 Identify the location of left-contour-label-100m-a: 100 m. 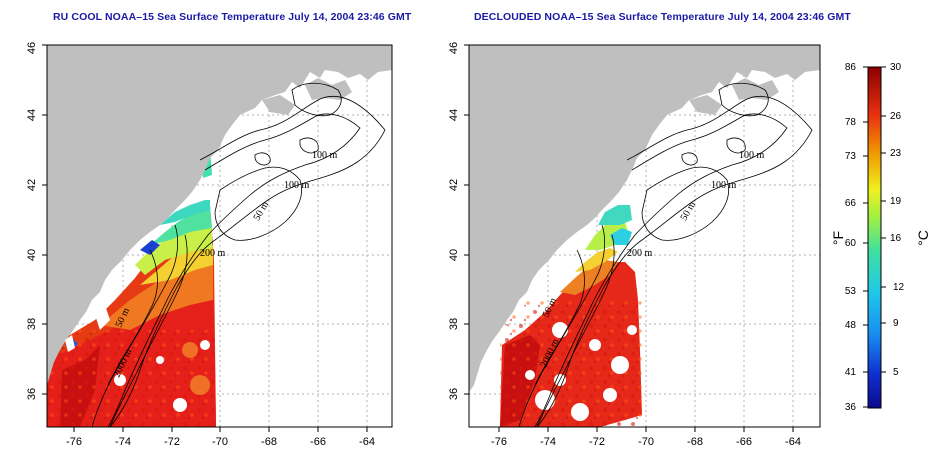
(325, 155).